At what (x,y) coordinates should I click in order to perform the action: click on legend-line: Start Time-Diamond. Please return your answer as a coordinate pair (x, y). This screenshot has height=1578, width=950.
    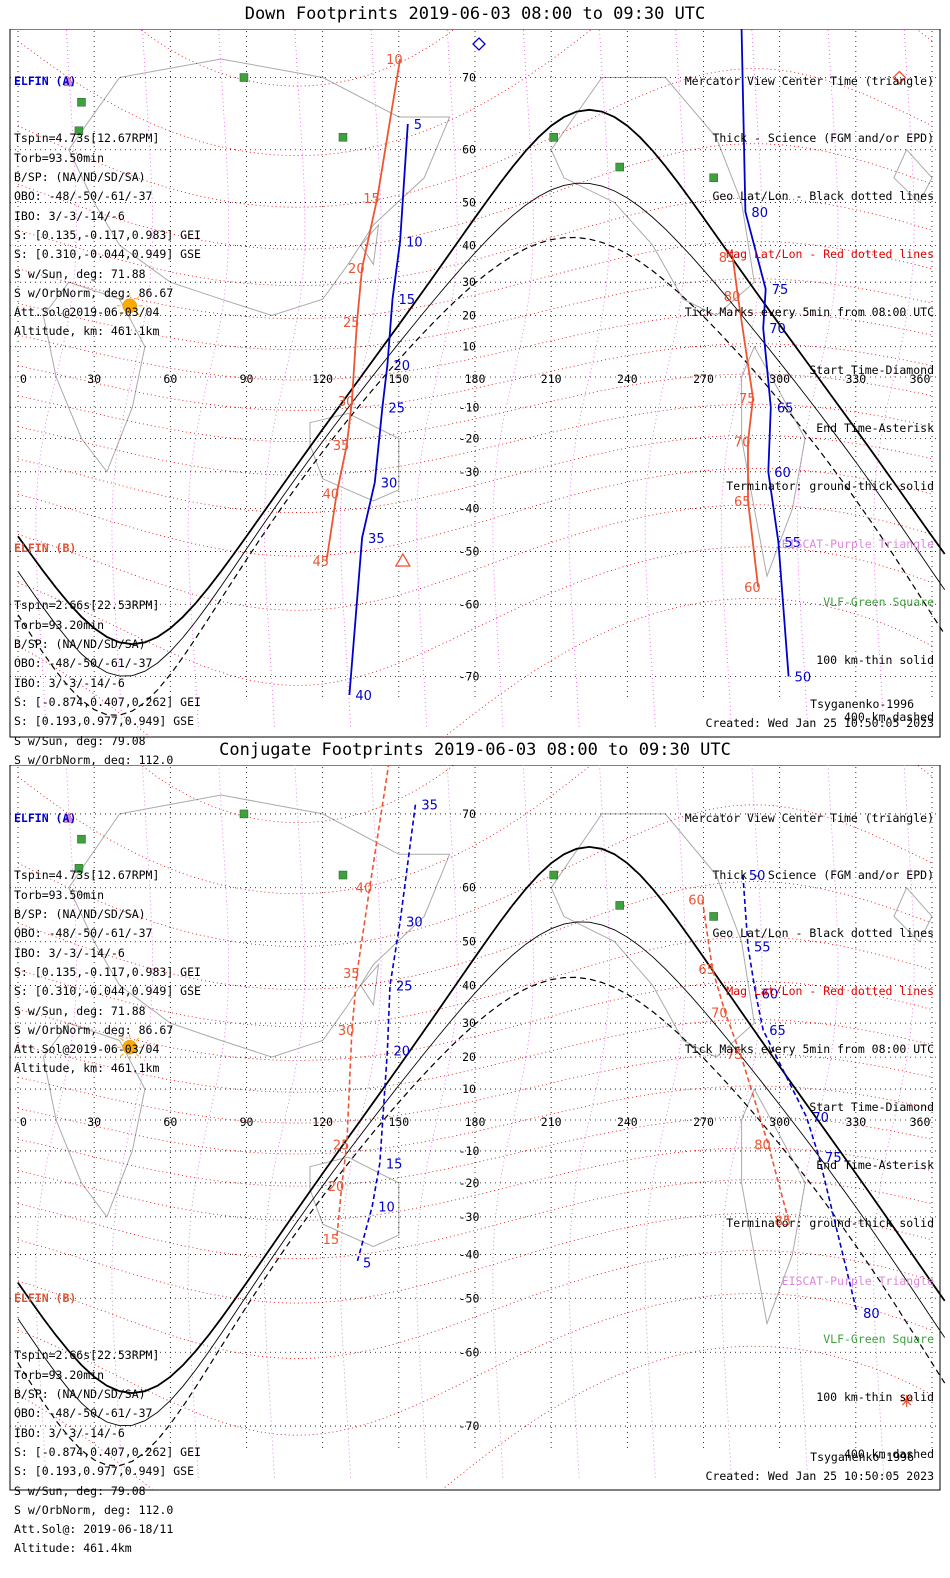
    Looking at the image, I should click on (871, 1107).